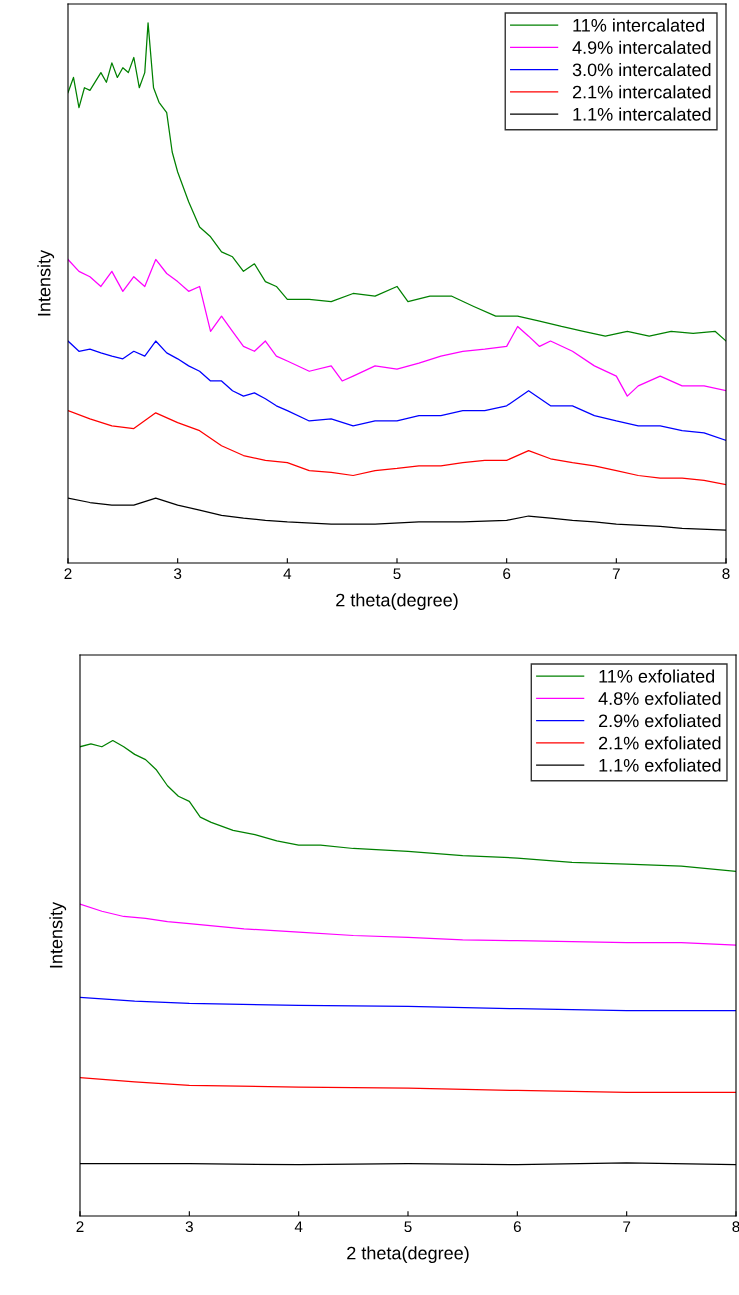  What do you see at coordinates (657, 676) in the screenshot?
I see `legend-label: 11% exfoliated` at bounding box center [657, 676].